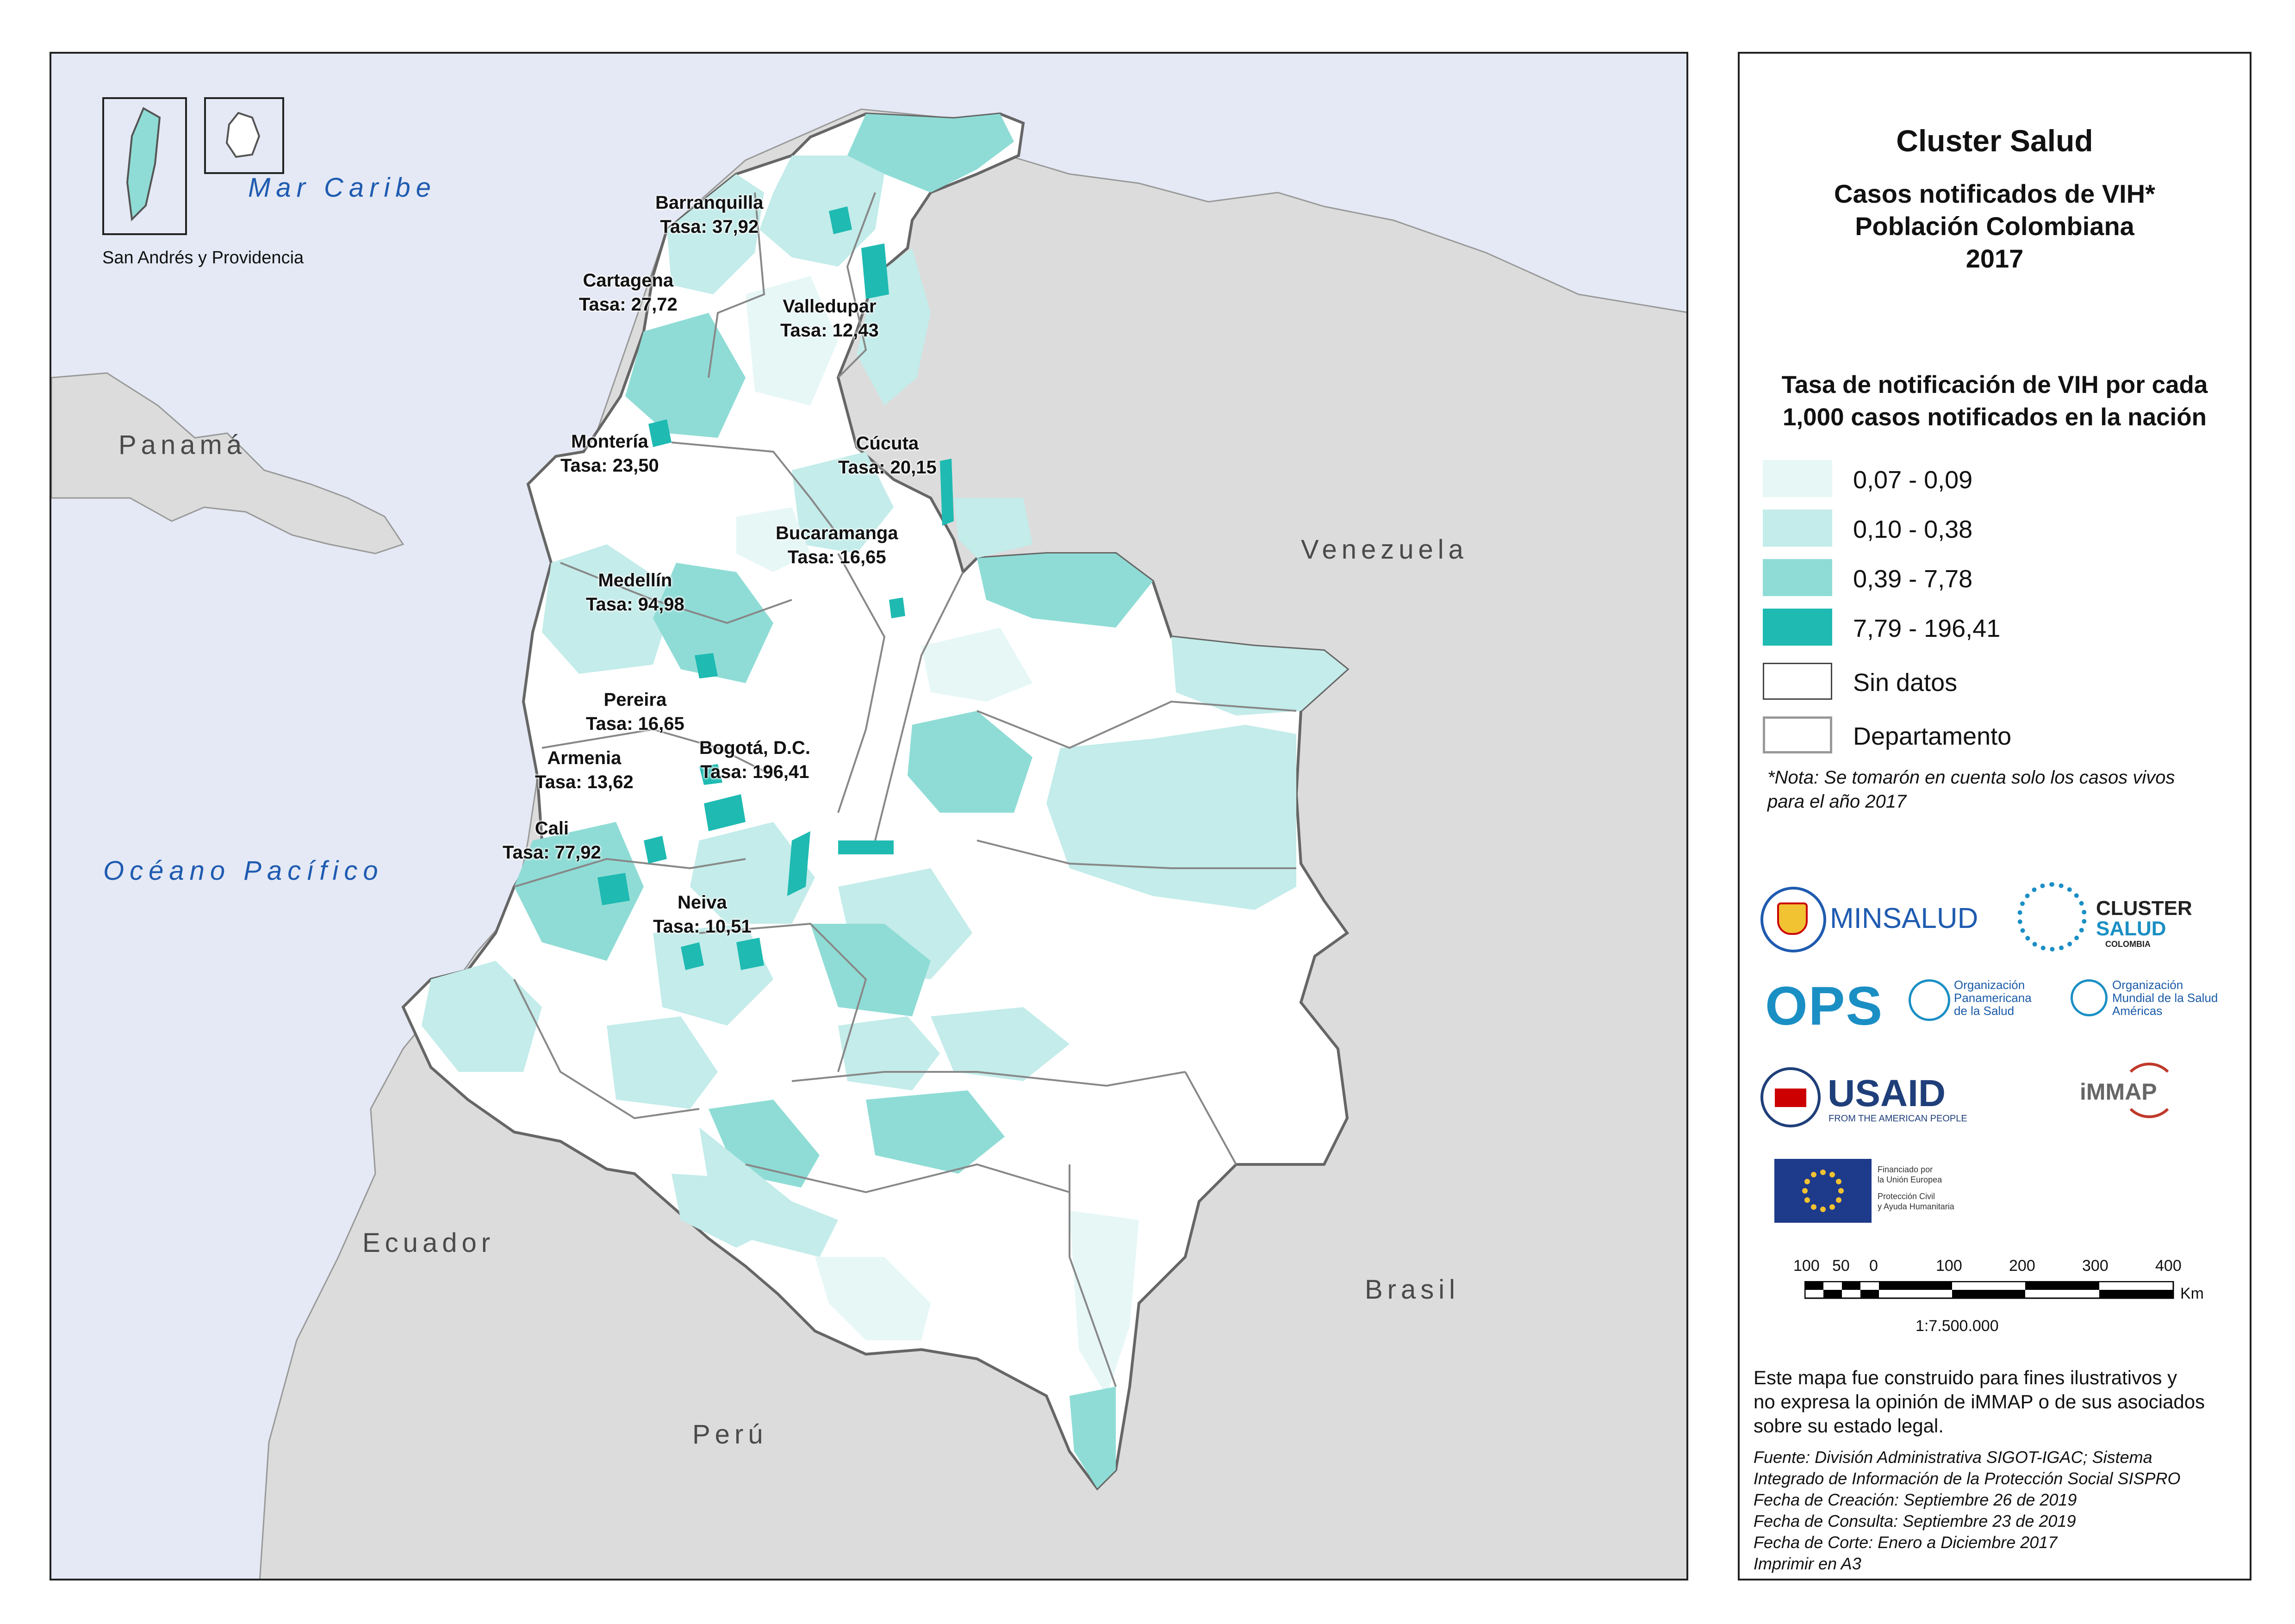 This screenshot has width=2295, height=1624. Describe the element at coordinates (887, 455) in the screenshot. I see `city-label-cucuta: Cúcuta Tasa: 20,15` at that location.